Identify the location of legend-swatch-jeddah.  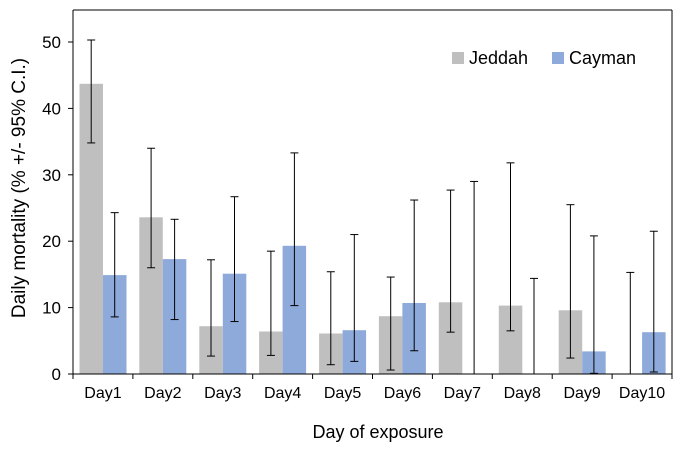
(458, 58).